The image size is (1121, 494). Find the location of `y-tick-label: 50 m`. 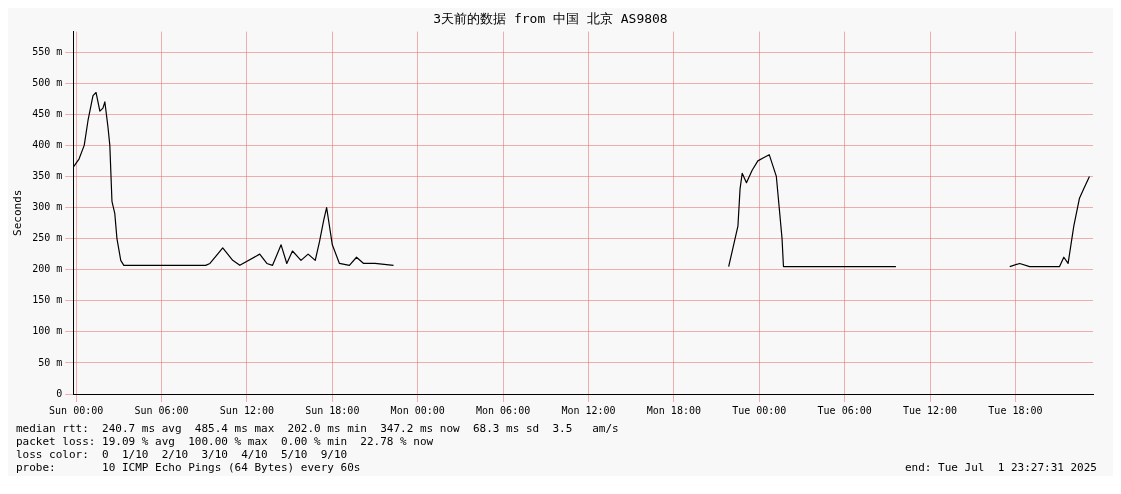

y-tick-label: 50 m is located at coordinates (50, 362).